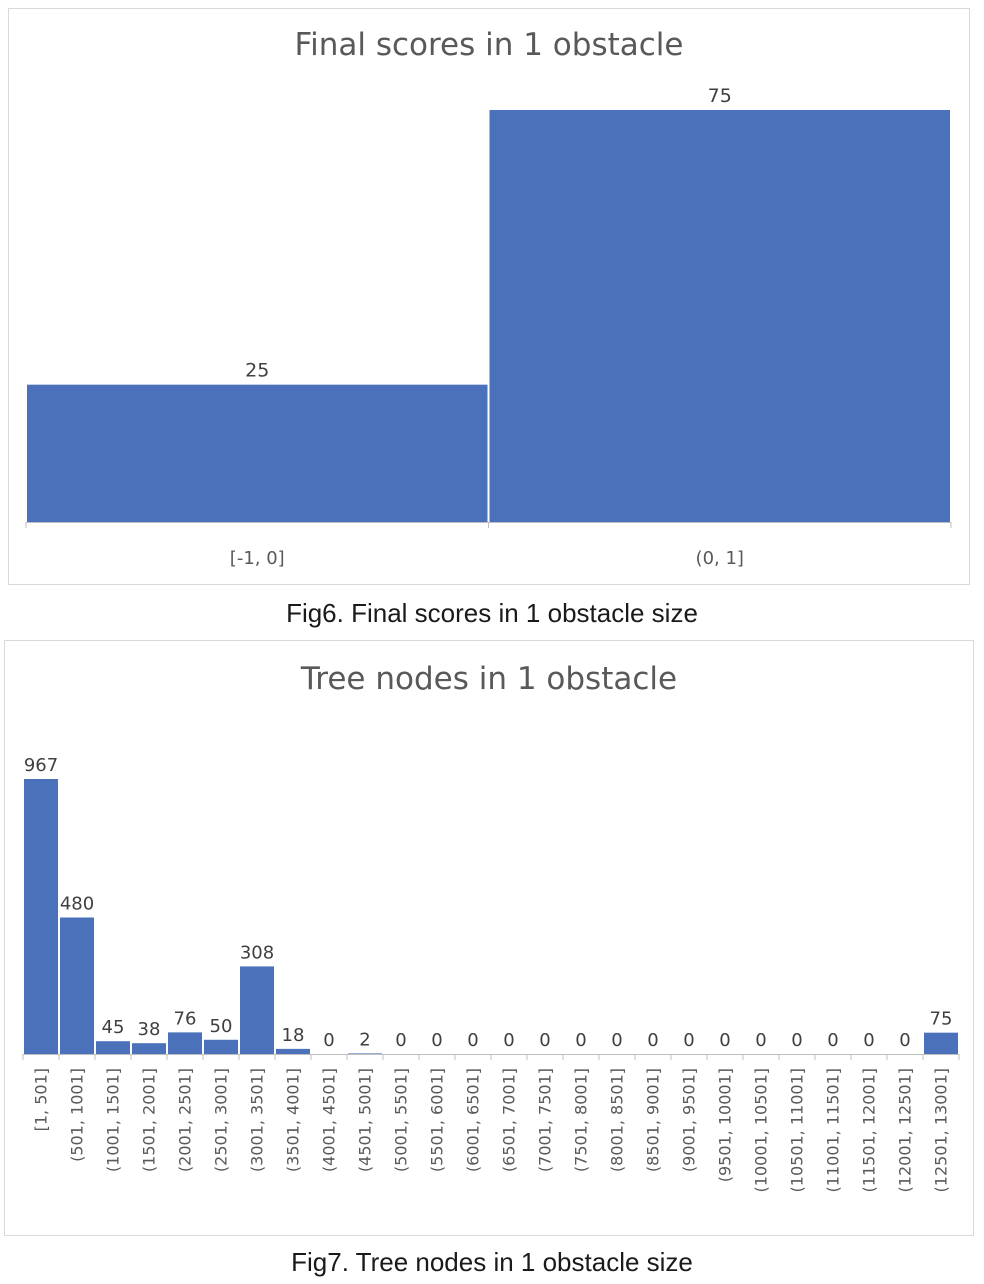 Image resolution: width=984 pixels, height=1284 pixels. Describe the element at coordinates (293, 1120) in the screenshot. I see `tick-label: (3501, 4001]` at that location.